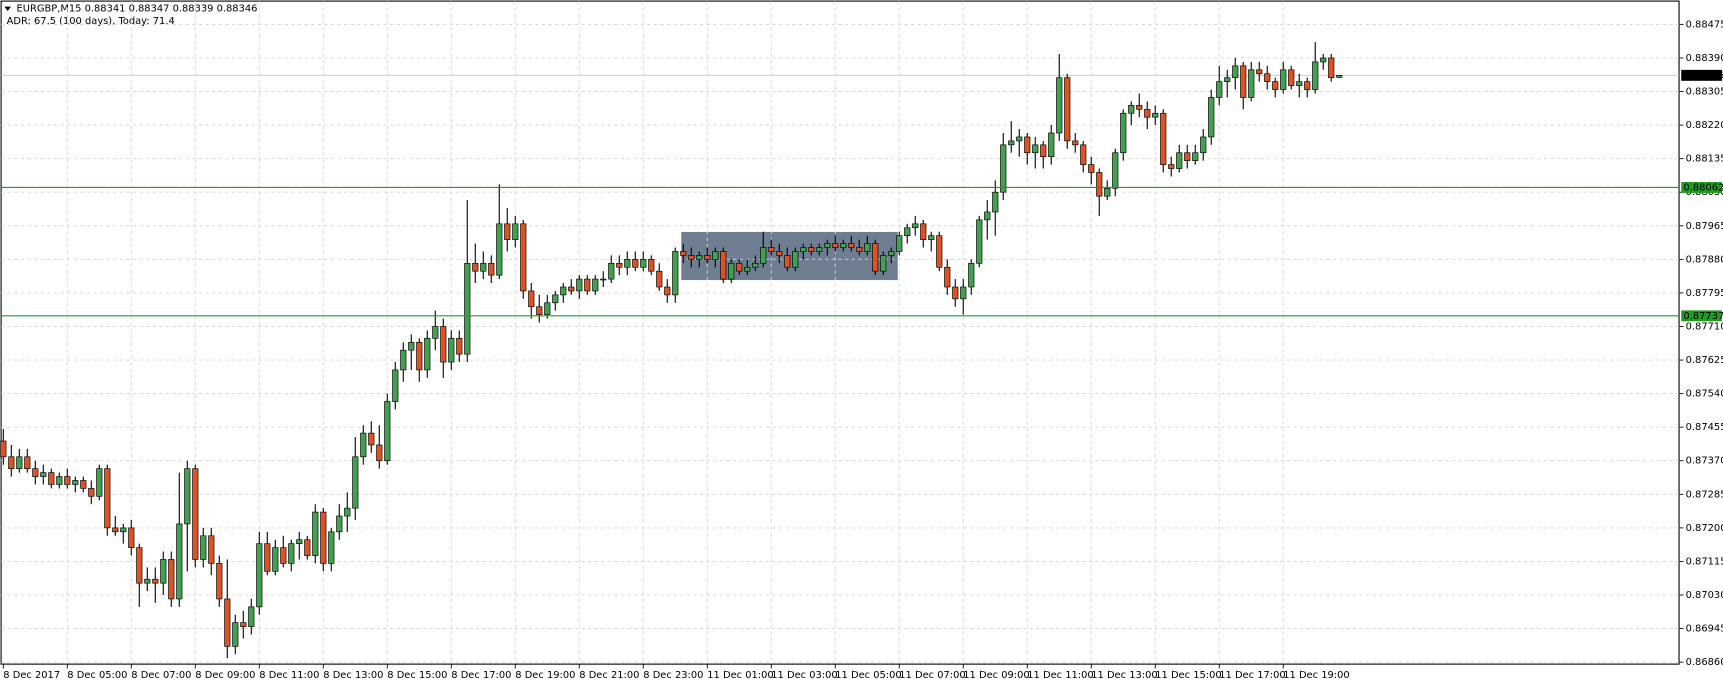 The image size is (1723, 686). What do you see at coordinates (1704, 561) in the screenshot?
I see `y-tick-label: 0.87115` at bounding box center [1704, 561].